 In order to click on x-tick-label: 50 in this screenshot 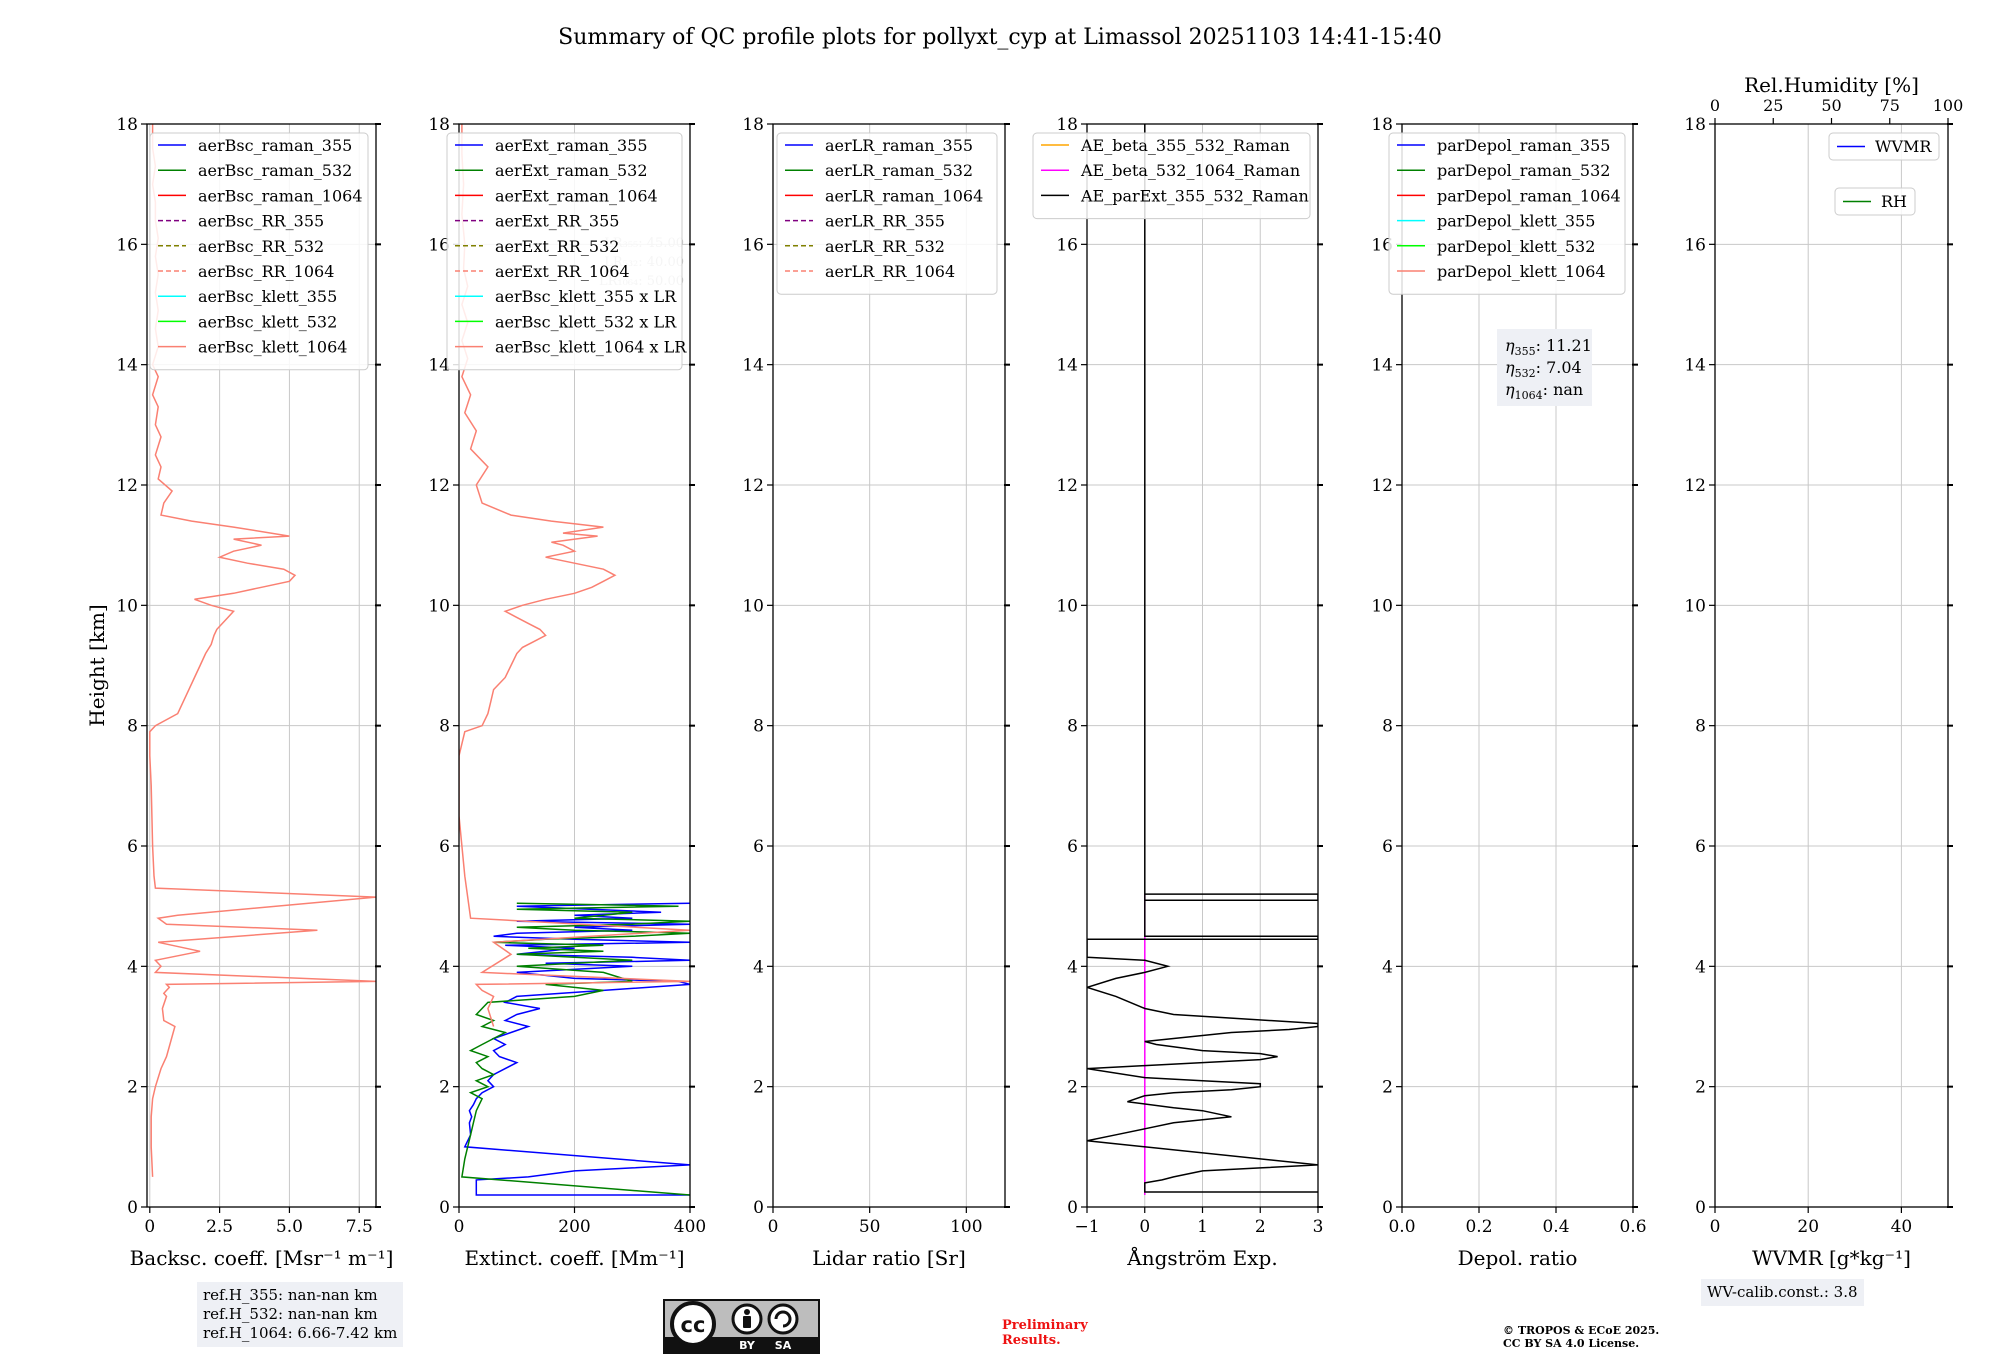, I will do `click(870, 1227)`.